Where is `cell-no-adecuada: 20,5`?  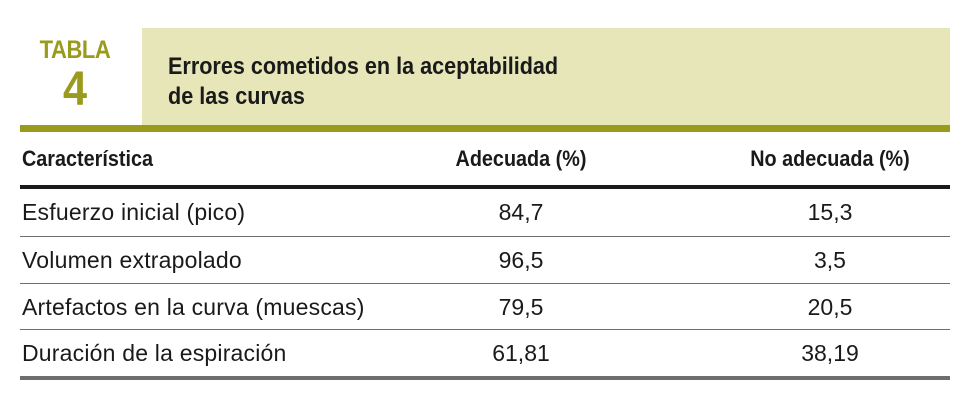
cell-no-adecuada: 20,5 is located at coordinates (830, 307).